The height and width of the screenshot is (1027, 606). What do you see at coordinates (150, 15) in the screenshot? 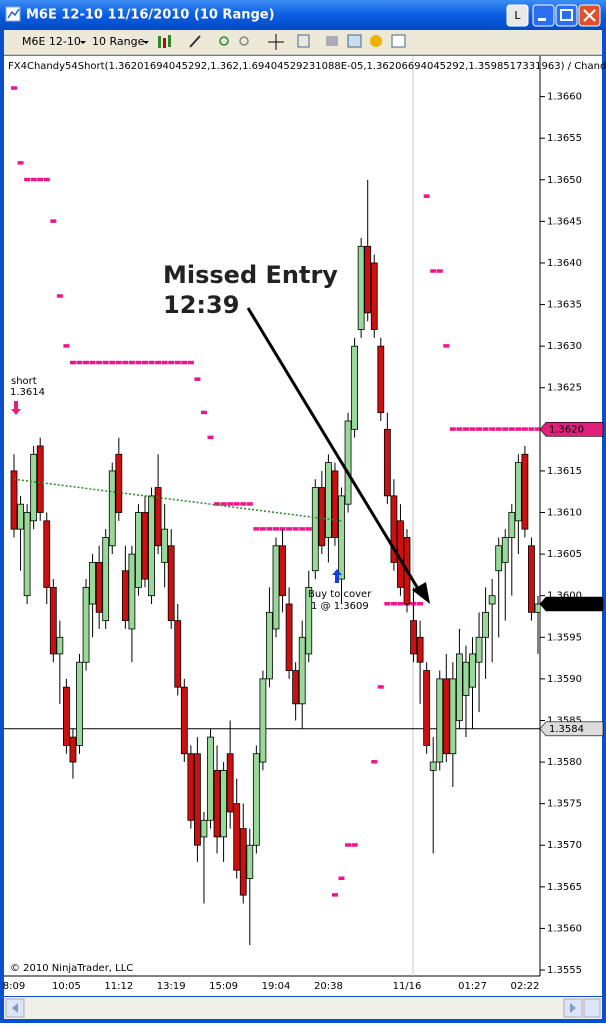
I see `window-title: M6E 12-10 11/16/2010 (10 Range)` at bounding box center [150, 15].